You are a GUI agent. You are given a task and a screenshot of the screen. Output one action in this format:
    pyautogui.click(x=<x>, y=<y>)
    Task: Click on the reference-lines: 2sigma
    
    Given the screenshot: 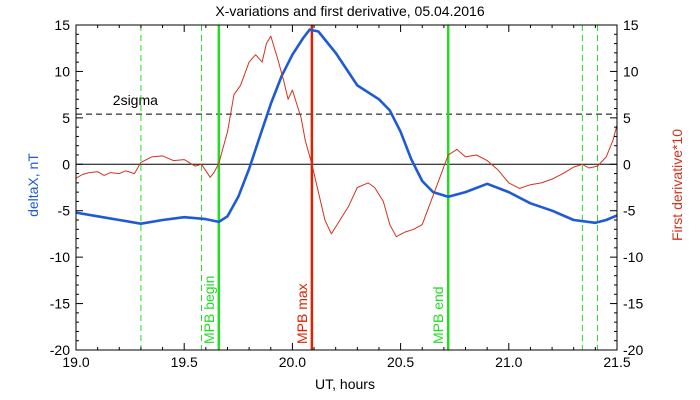 What is the action you would take?
    pyautogui.click(x=346, y=128)
    